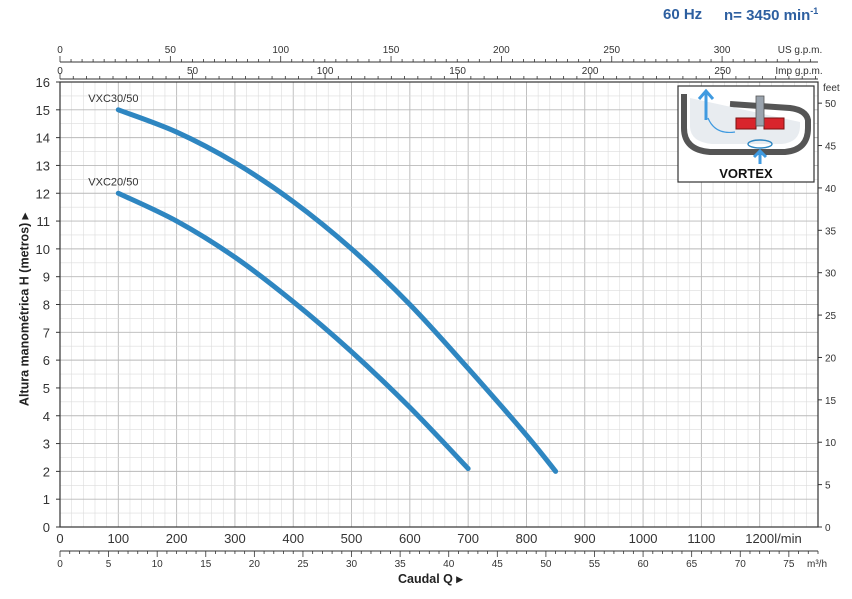  I want to click on feet-unit-label: feet, so click(831, 88).